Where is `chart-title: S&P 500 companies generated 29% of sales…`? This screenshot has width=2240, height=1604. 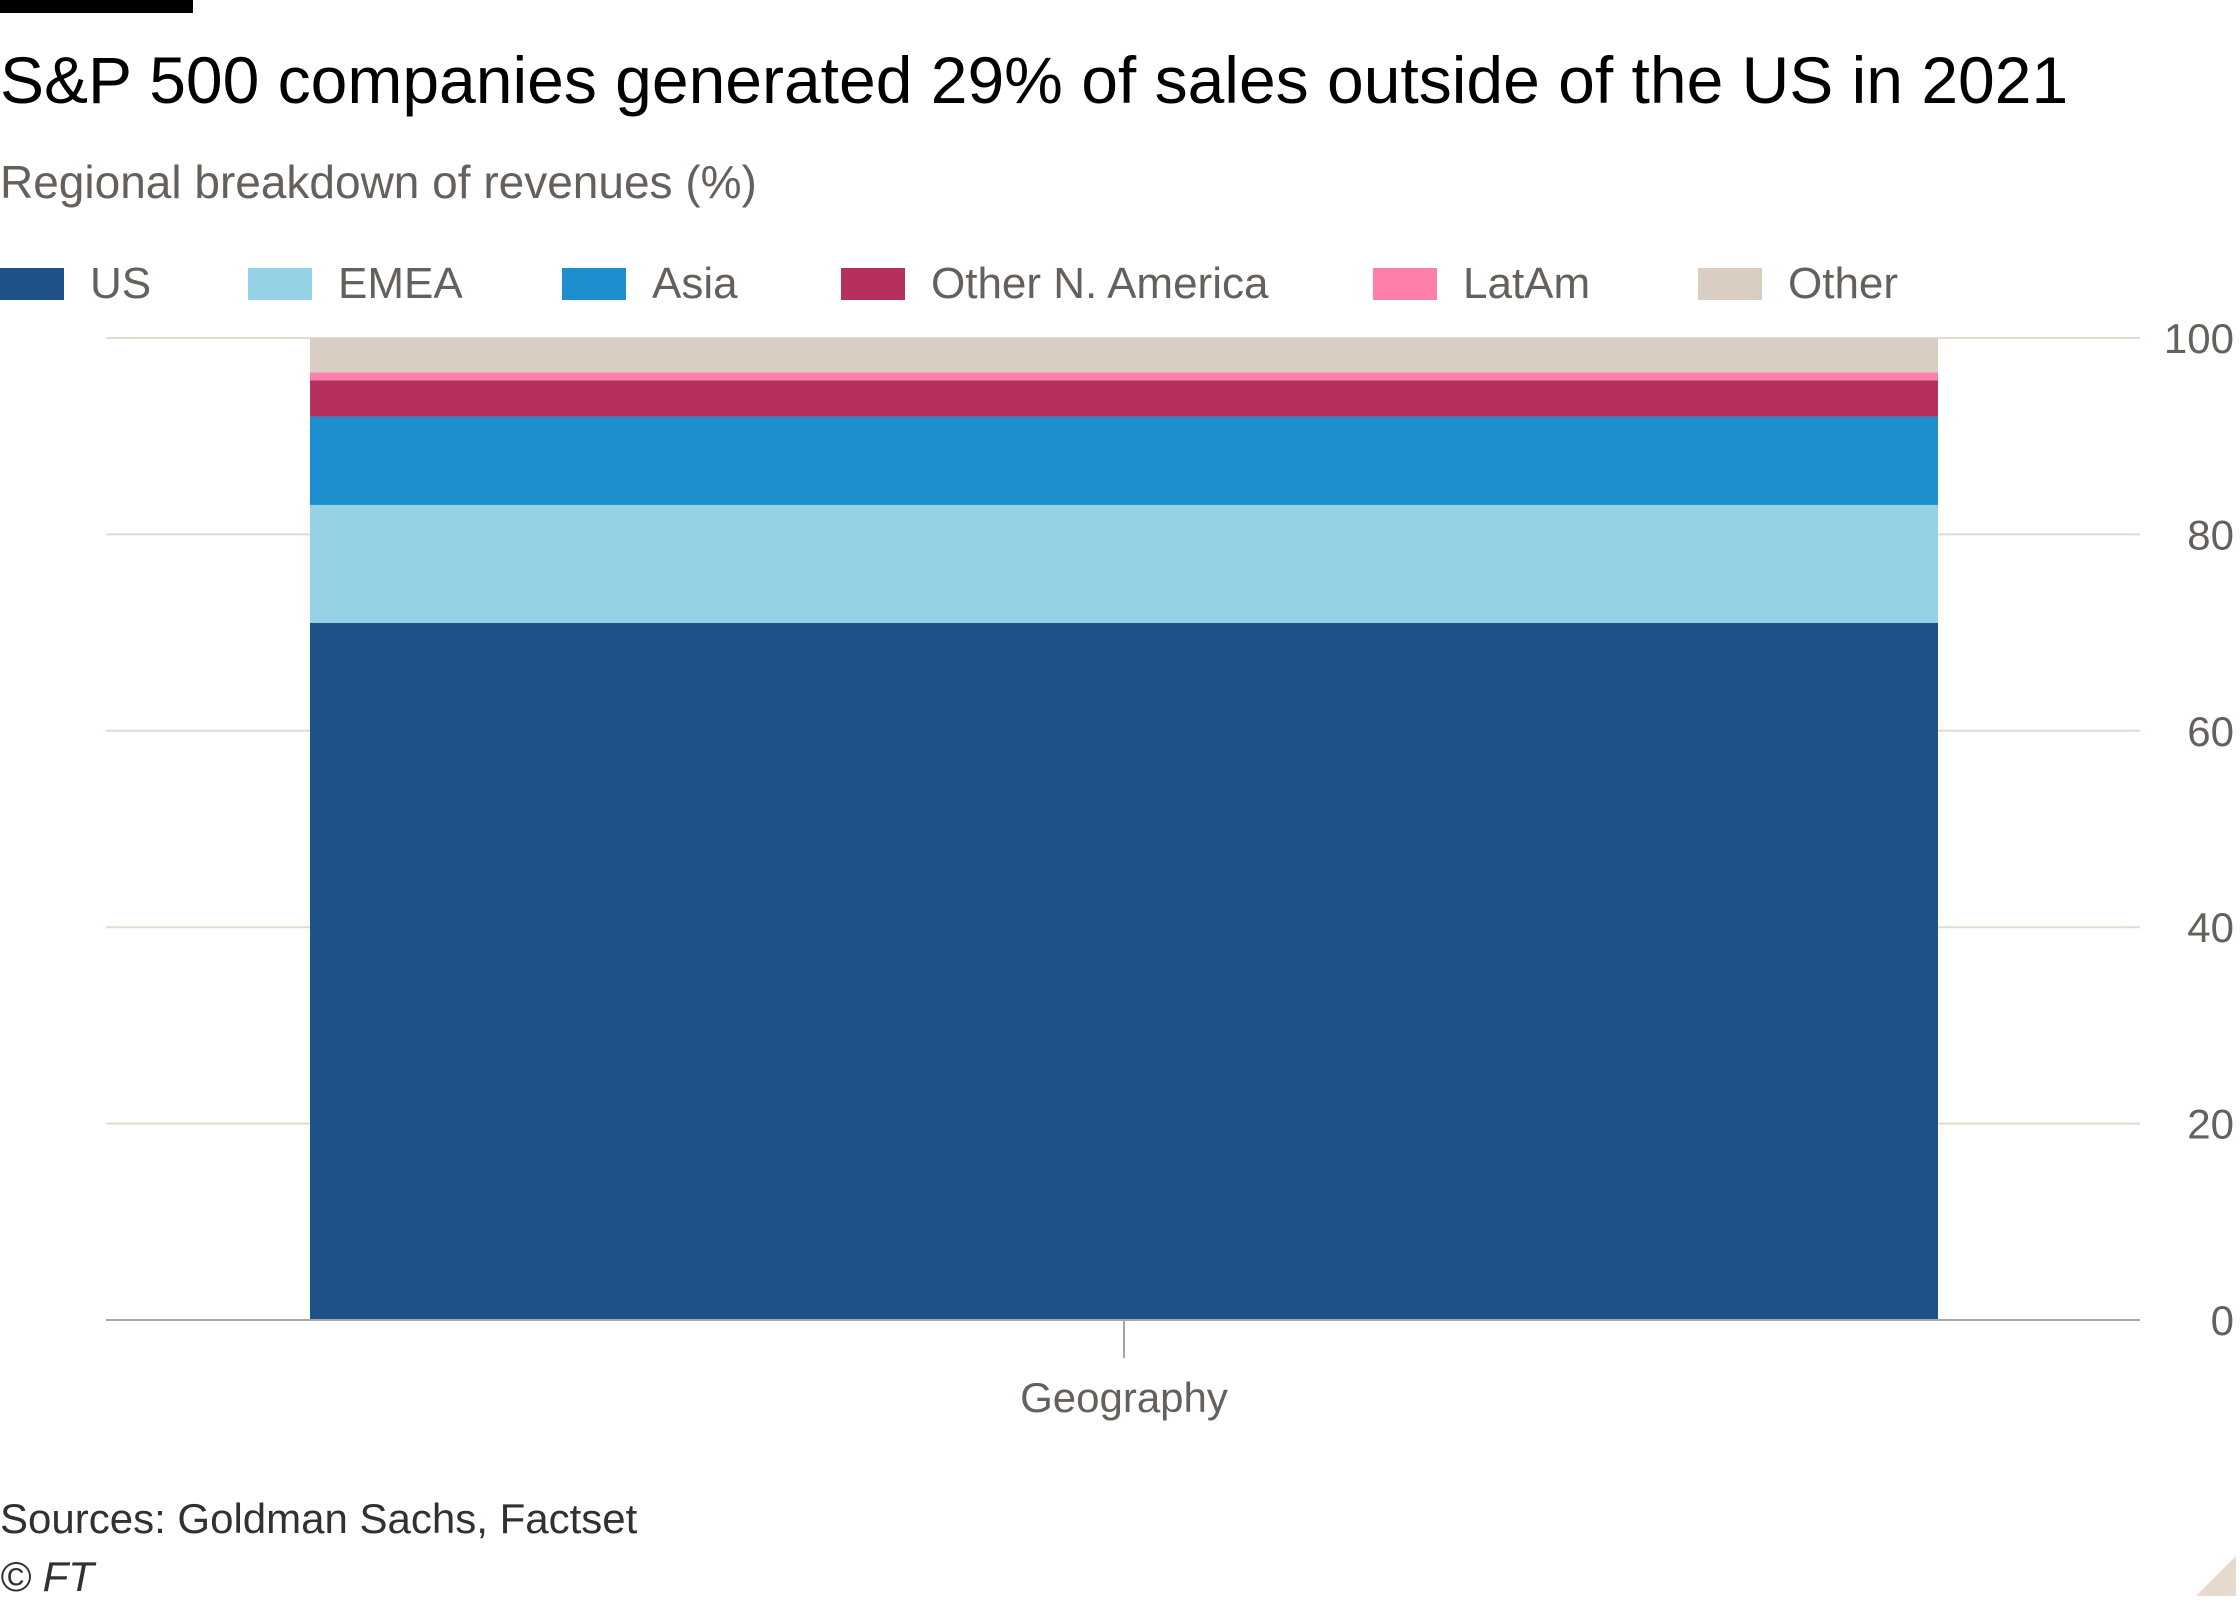
chart-title: S&P 500 companies generated 29% of sales… is located at coordinates (1034, 80).